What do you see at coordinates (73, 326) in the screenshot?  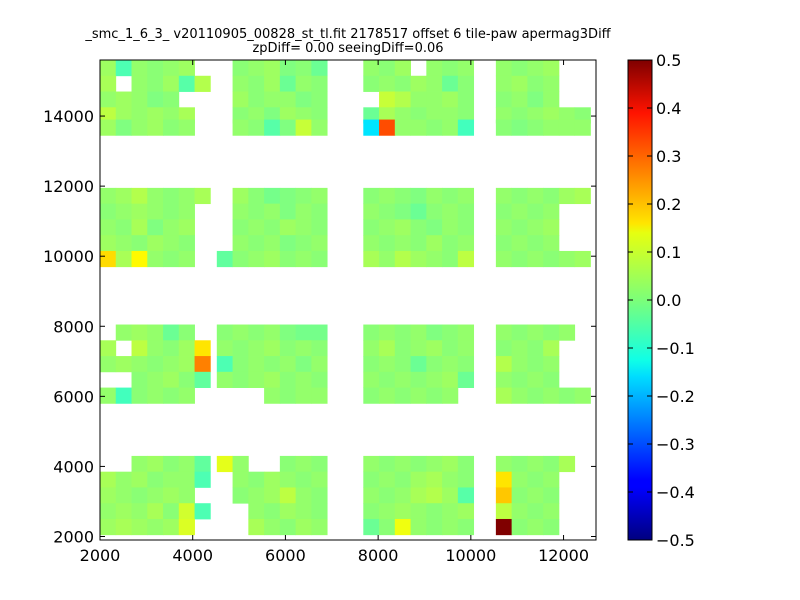 I see `y-tick-label: 8000` at bounding box center [73, 326].